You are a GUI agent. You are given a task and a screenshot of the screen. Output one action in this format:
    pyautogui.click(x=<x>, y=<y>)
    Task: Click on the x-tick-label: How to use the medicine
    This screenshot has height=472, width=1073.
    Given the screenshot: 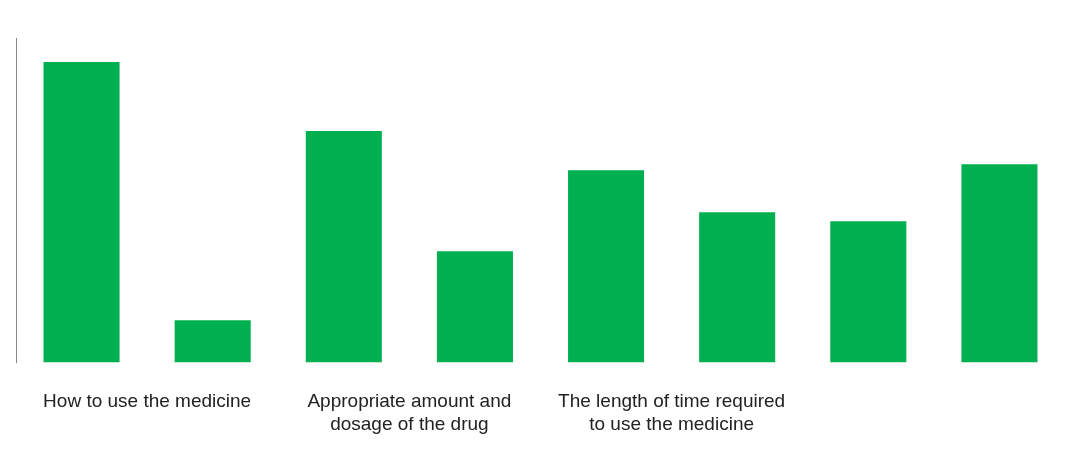 What is the action you would take?
    pyautogui.click(x=147, y=401)
    